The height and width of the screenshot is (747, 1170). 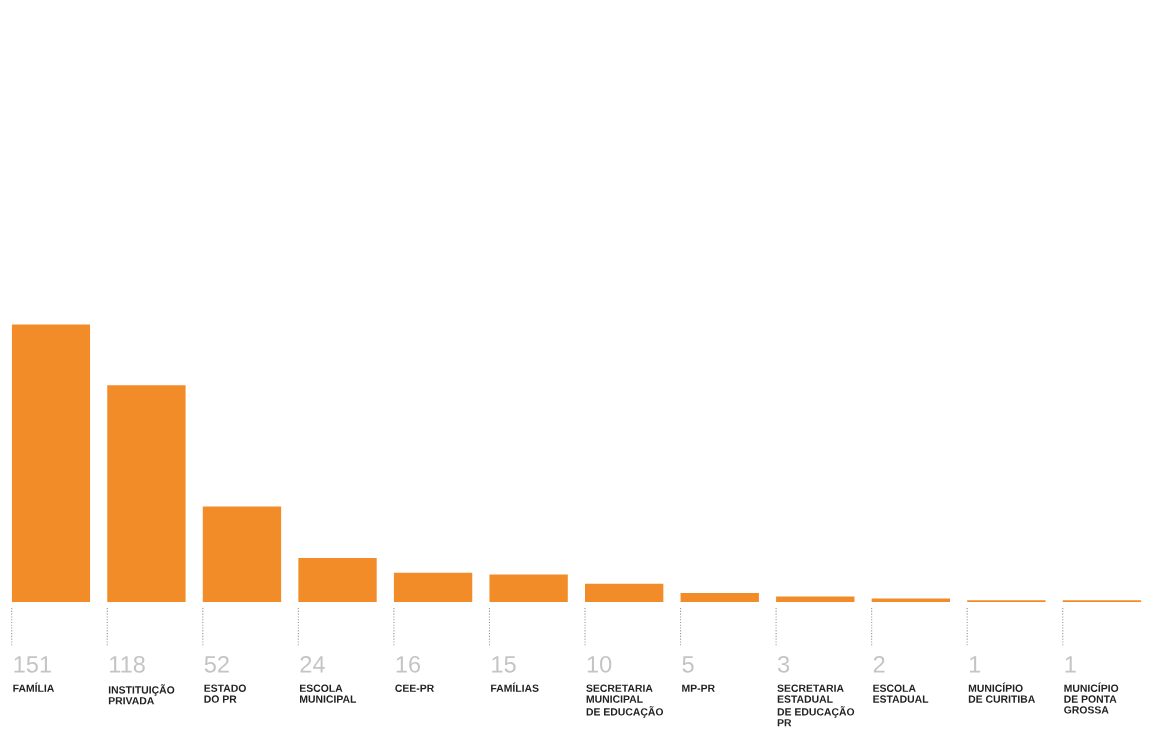 I want to click on x-tick-label: ESCOLA MUNICIPAL, so click(x=328, y=693).